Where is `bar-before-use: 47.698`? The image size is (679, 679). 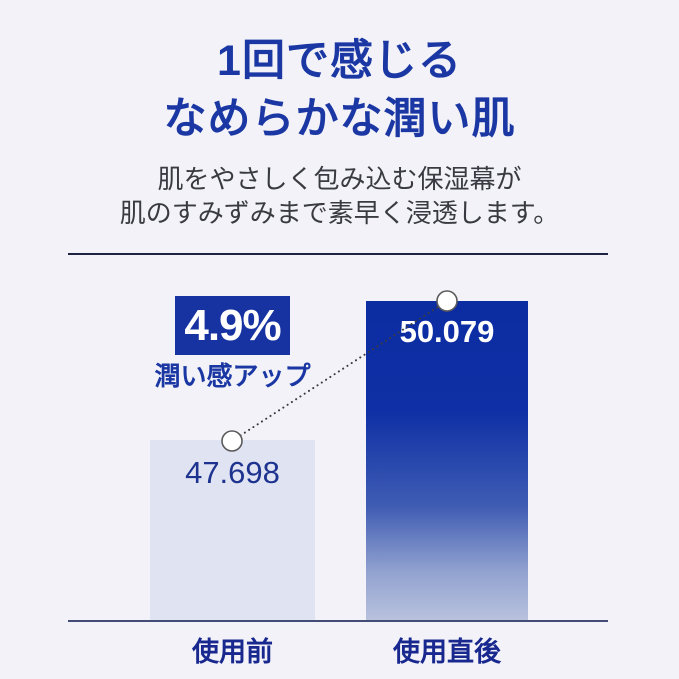 bar-before-use: 47.698 is located at coordinates (232, 530).